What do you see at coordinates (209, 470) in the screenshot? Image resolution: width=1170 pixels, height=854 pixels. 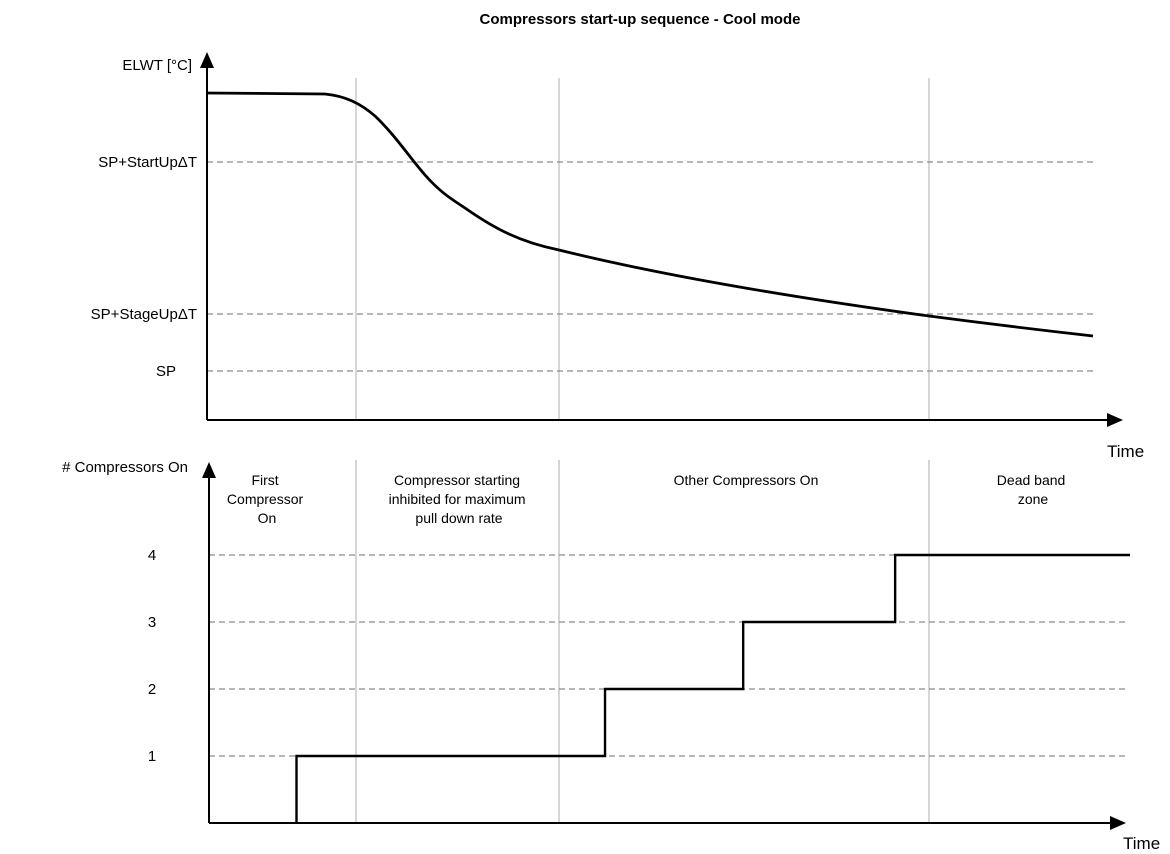 I see `compressor-y-arrow` at bounding box center [209, 470].